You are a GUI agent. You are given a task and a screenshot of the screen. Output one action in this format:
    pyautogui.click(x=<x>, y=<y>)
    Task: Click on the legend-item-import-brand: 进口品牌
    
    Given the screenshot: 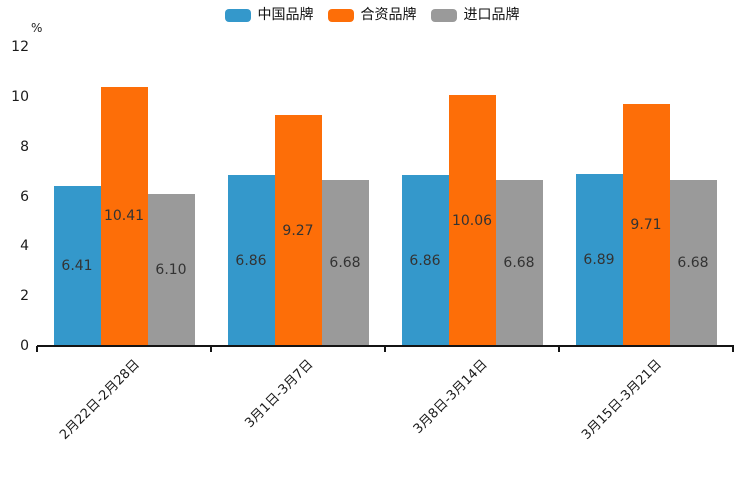 What is the action you would take?
    pyautogui.click(x=475, y=15)
    